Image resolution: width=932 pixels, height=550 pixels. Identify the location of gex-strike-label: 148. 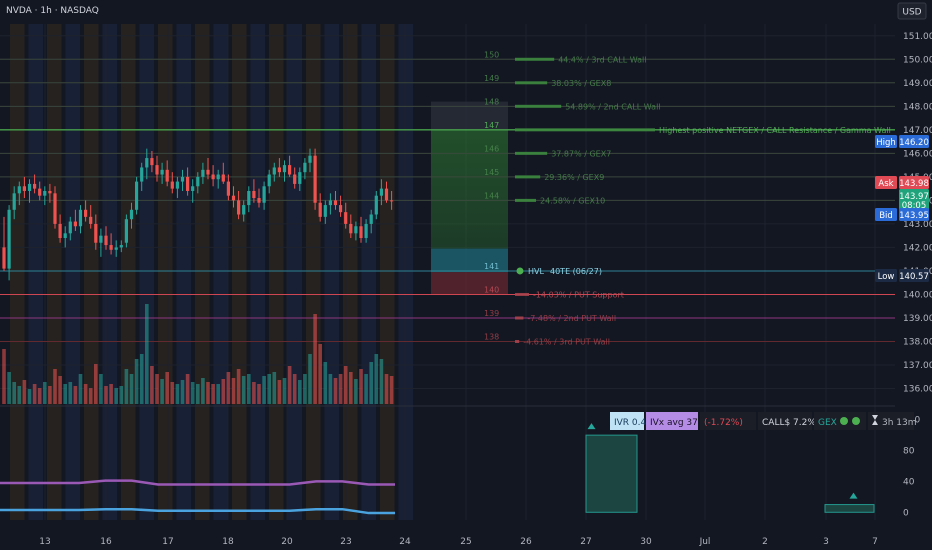
(491, 101).